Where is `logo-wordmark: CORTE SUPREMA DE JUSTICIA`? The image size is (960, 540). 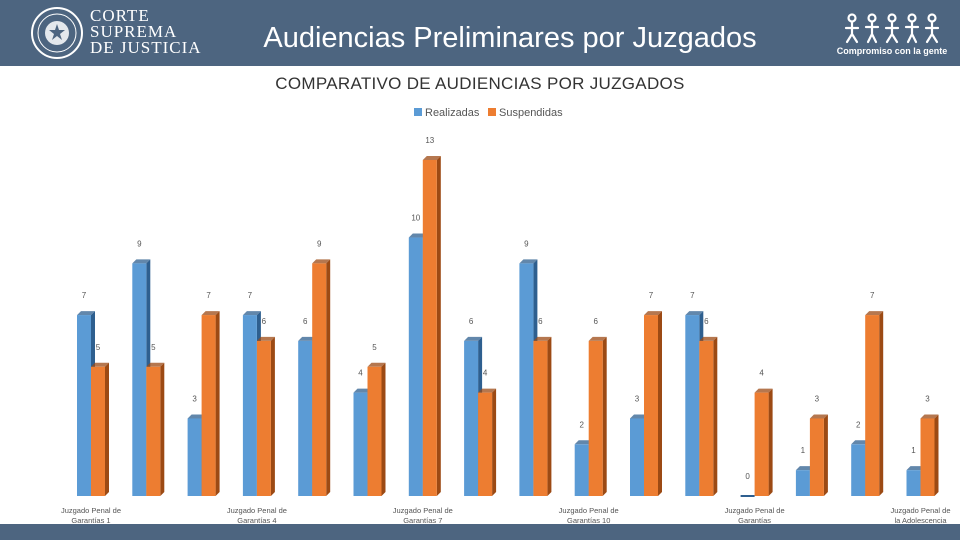 logo-wordmark: CORTE SUPREMA DE JUSTICIA is located at coordinates (146, 31).